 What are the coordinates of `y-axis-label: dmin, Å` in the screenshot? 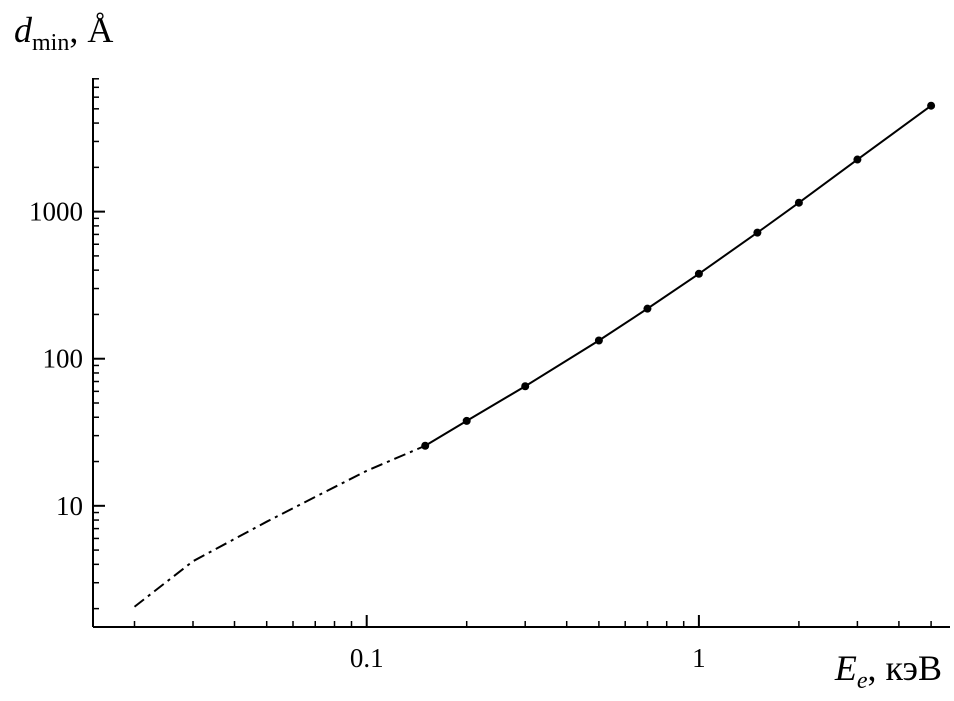 It's located at (63, 33).